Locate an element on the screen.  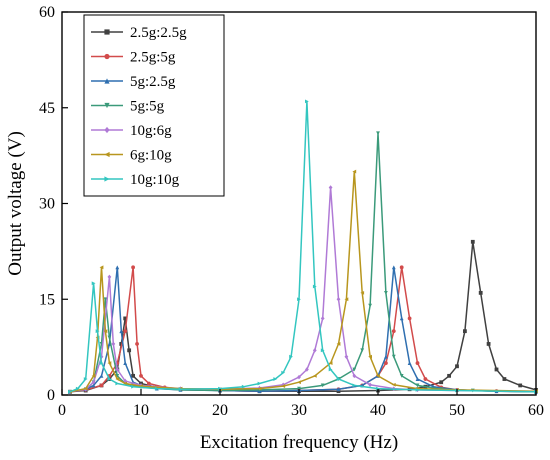
y-tick-label: 0 is located at coordinates (51, 395).